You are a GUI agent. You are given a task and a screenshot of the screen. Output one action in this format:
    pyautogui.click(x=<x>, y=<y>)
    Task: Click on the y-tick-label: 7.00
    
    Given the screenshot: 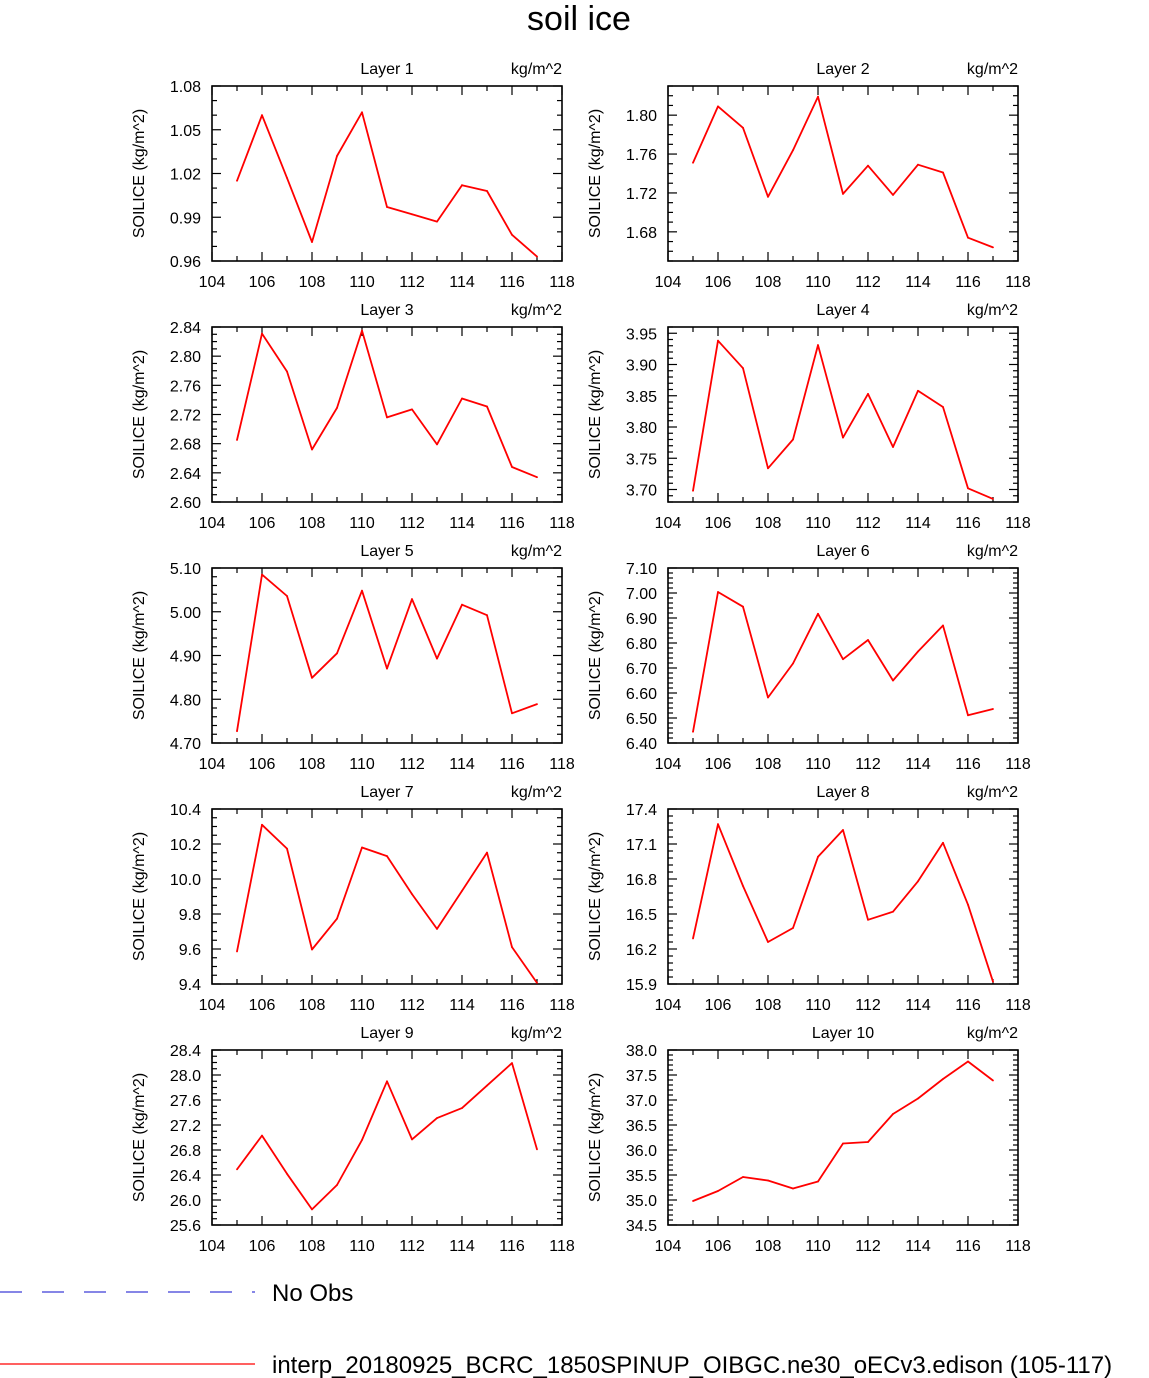 What is the action you would take?
    pyautogui.click(x=641, y=594)
    